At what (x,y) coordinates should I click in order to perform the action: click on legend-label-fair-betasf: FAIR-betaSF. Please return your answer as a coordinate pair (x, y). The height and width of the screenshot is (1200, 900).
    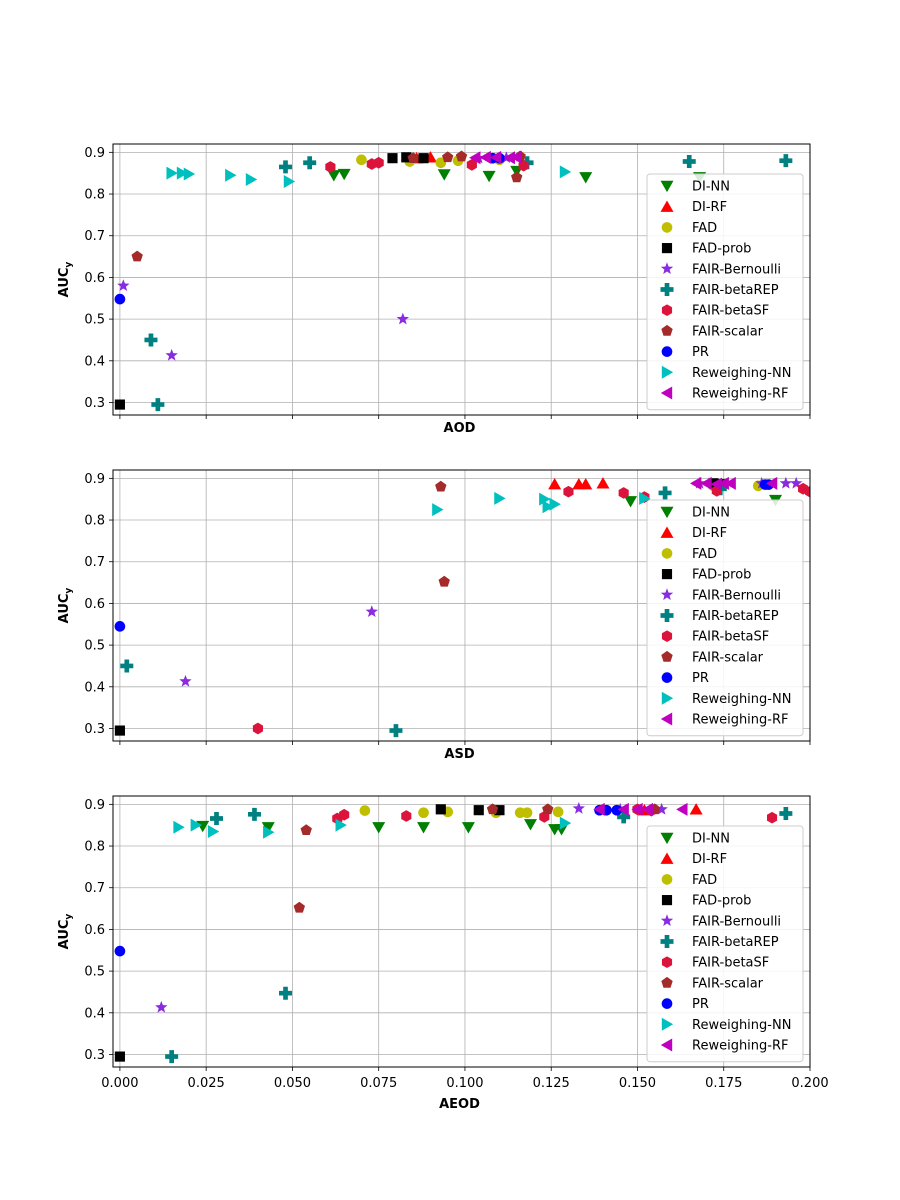
    Looking at the image, I should click on (730, 311).